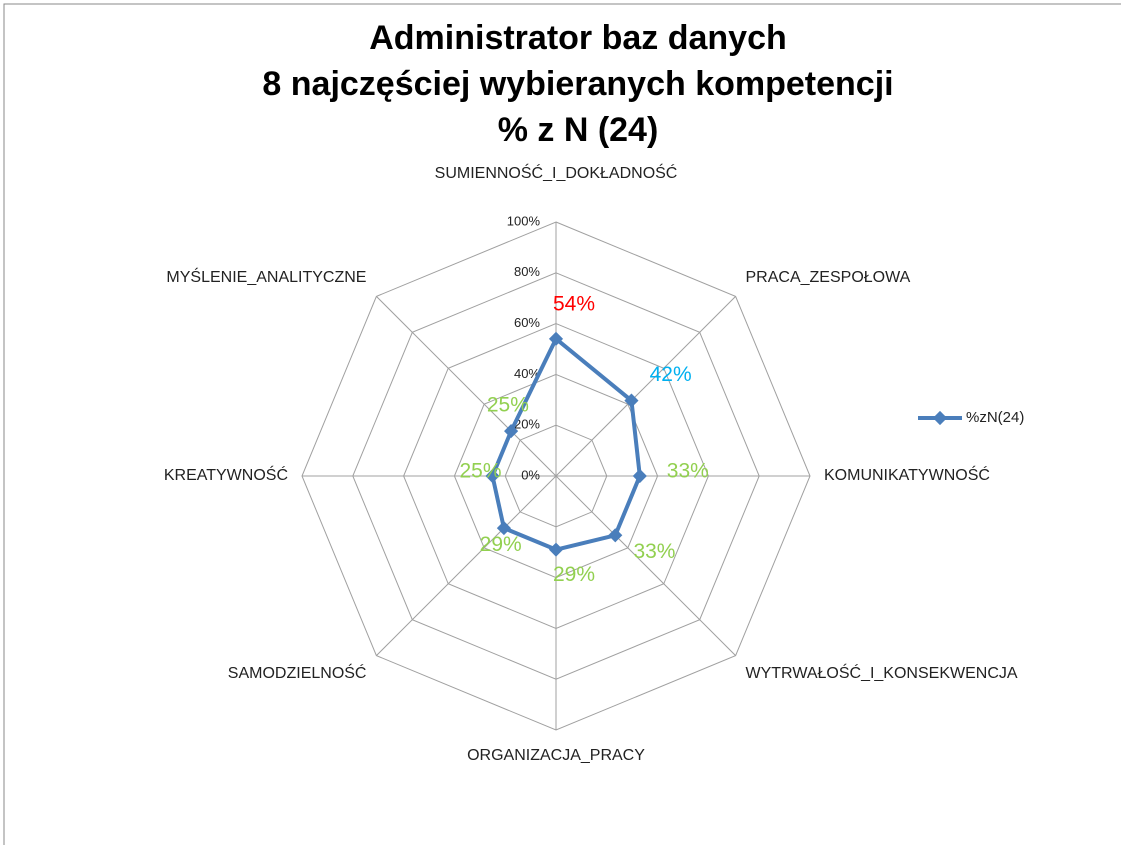 Image resolution: width=1121 pixels, height=845 pixels. What do you see at coordinates (530, 474) in the screenshot?
I see `y-tick-label: 0%` at bounding box center [530, 474].